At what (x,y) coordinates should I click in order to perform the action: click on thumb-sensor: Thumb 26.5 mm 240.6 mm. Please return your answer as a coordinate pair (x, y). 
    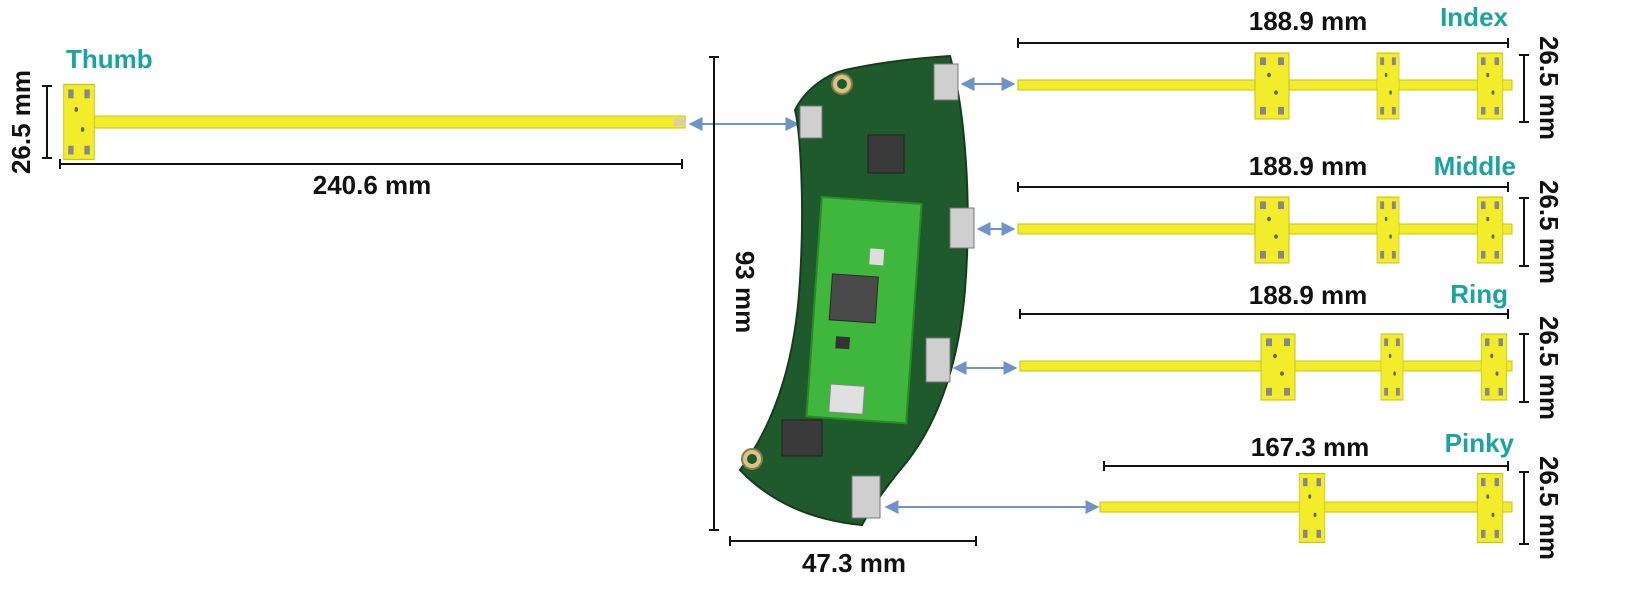
    Looking at the image, I should click on (403, 122).